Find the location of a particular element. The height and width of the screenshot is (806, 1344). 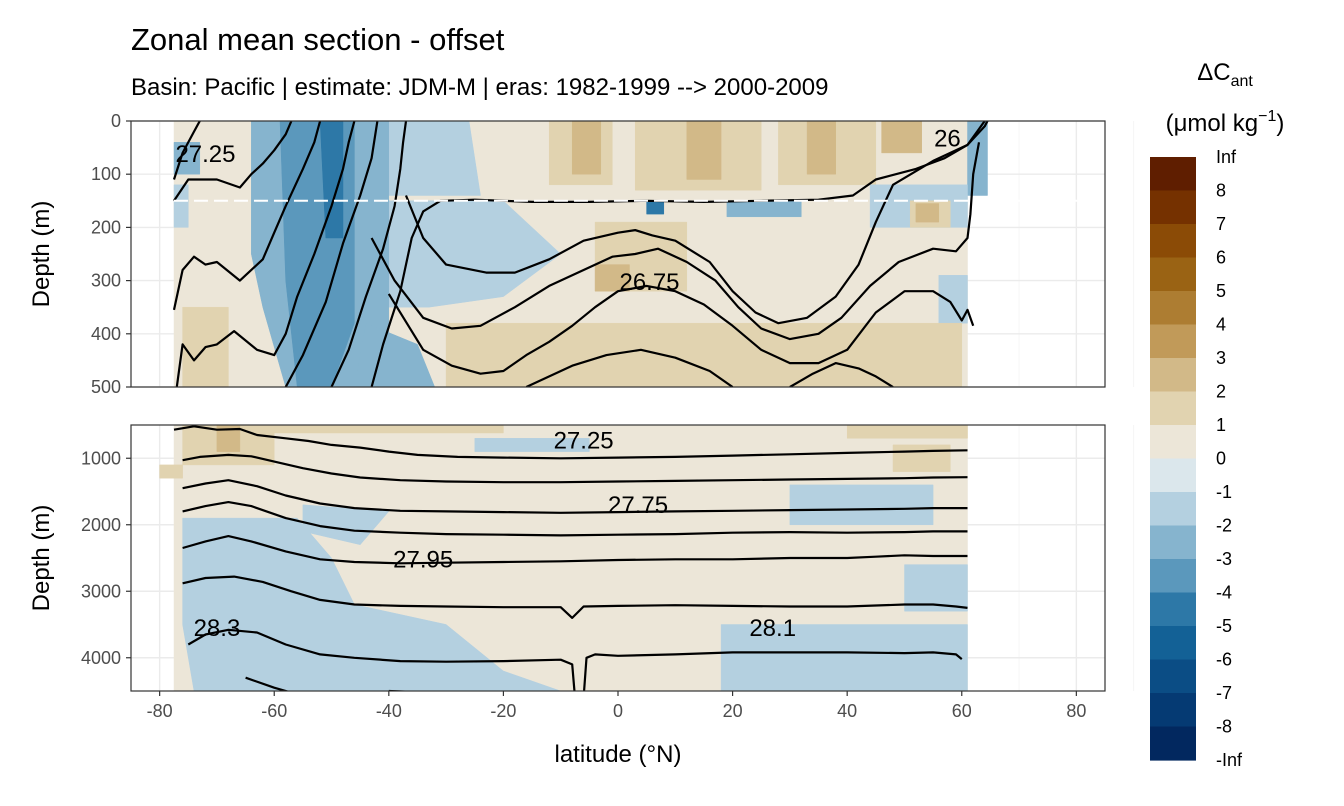

x-tick-label: -40 is located at coordinates (389, 711).